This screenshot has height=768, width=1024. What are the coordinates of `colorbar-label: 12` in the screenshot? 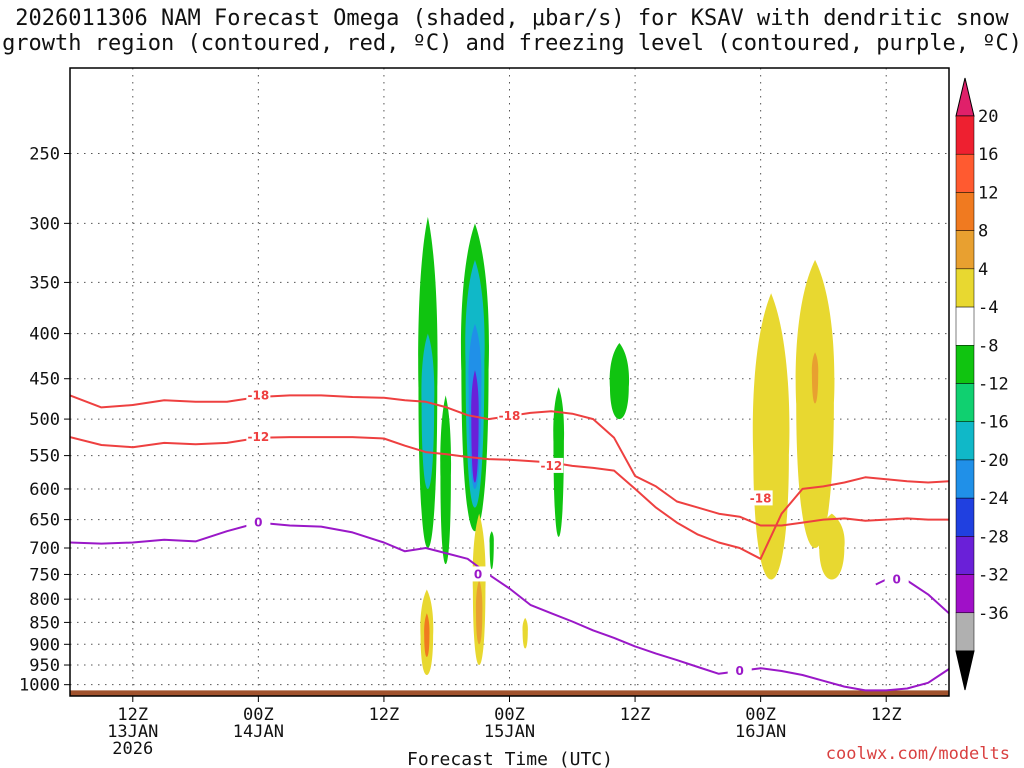 It's located at (988, 193).